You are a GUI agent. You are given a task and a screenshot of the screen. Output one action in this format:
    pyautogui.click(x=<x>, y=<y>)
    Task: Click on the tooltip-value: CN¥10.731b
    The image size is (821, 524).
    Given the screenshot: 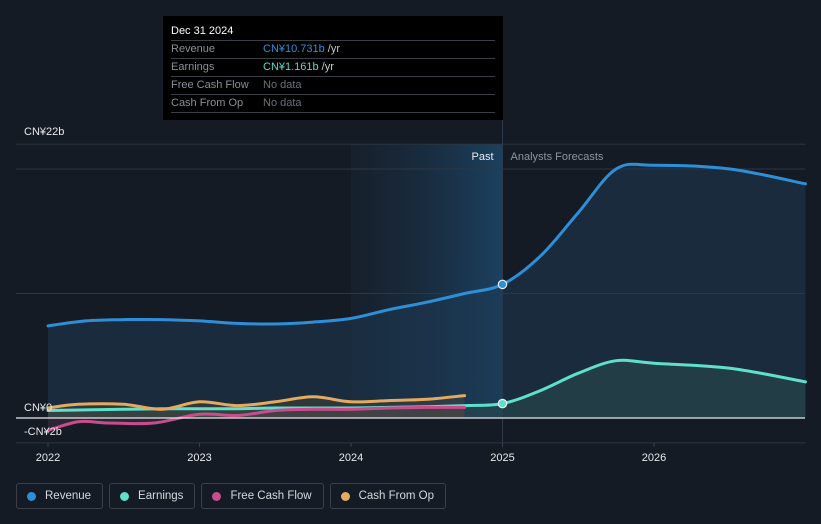 What is the action you would take?
    pyautogui.click(x=294, y=49)
    